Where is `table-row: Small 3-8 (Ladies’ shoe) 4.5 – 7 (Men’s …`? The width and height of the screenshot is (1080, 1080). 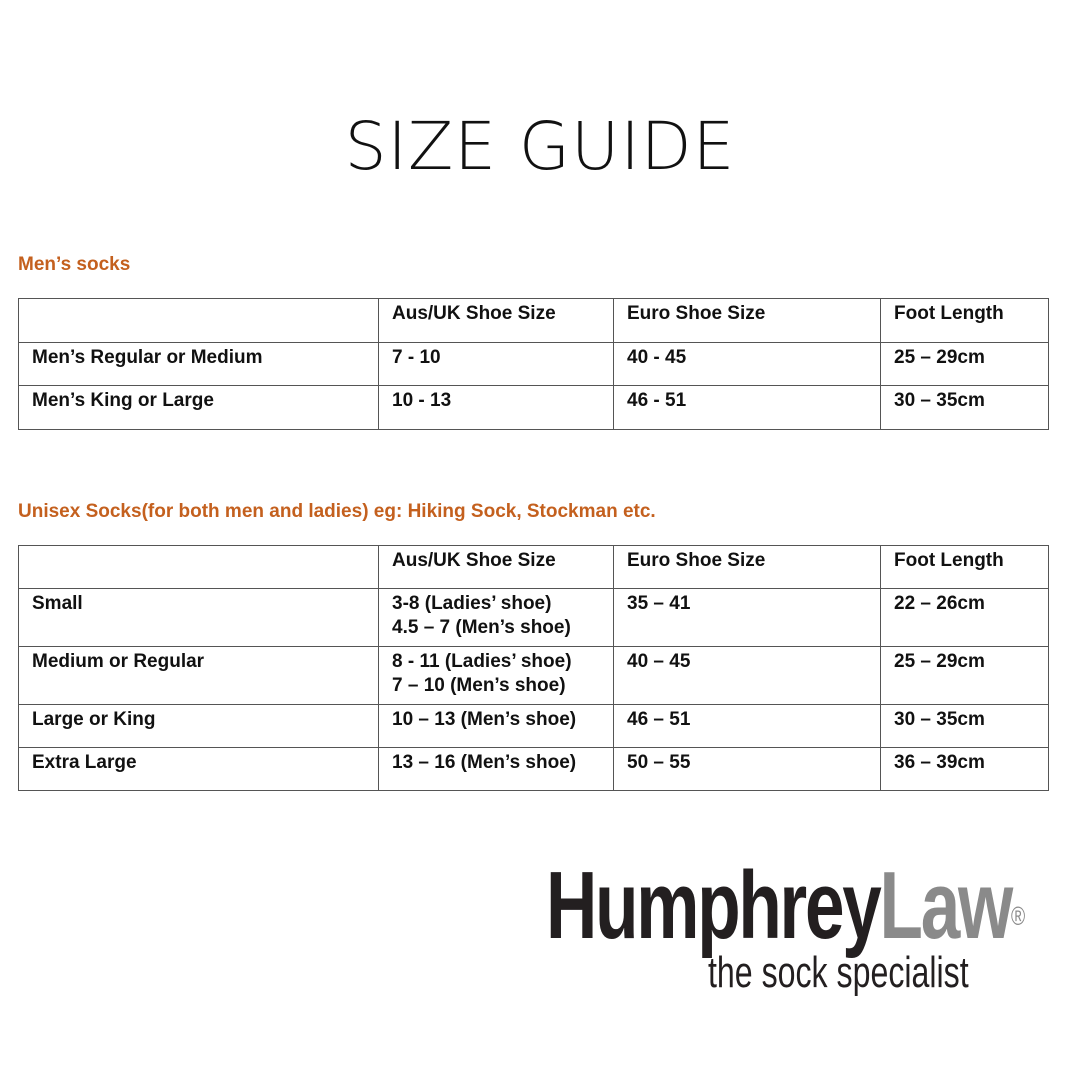
table-row: Small 3-8 (Ladies’ shoe) 4.5 – 7 (Men’s … is located at coordinates (533, 617).